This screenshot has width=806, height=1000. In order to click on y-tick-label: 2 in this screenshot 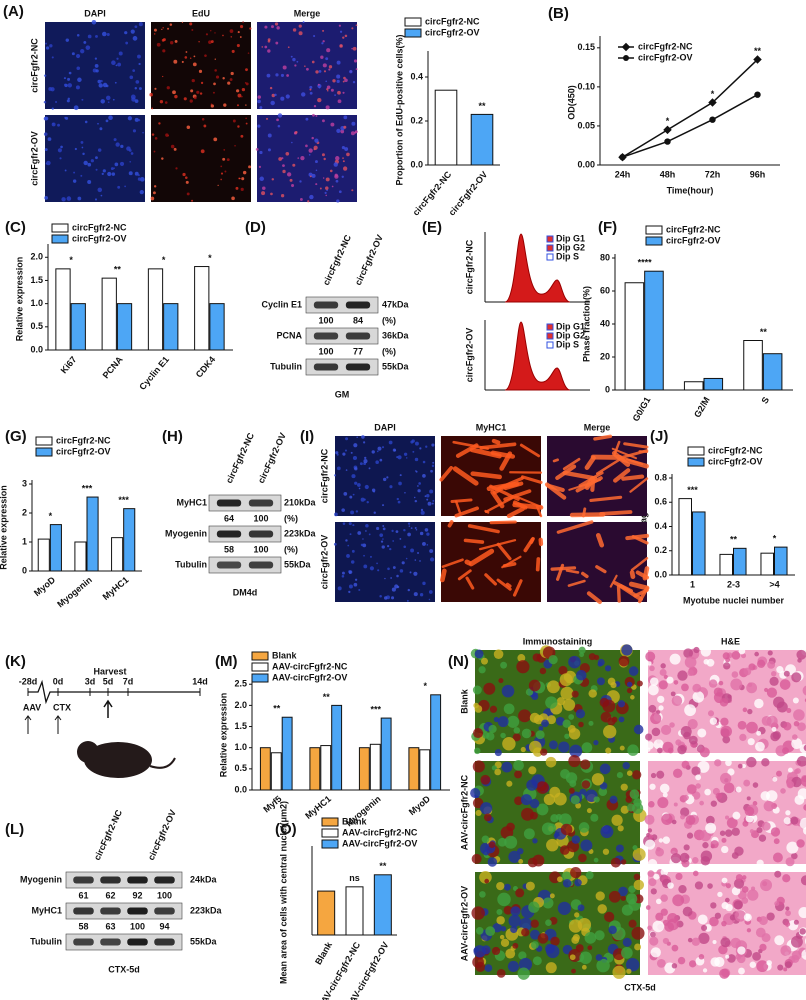, I will do `click(24, 512)`.